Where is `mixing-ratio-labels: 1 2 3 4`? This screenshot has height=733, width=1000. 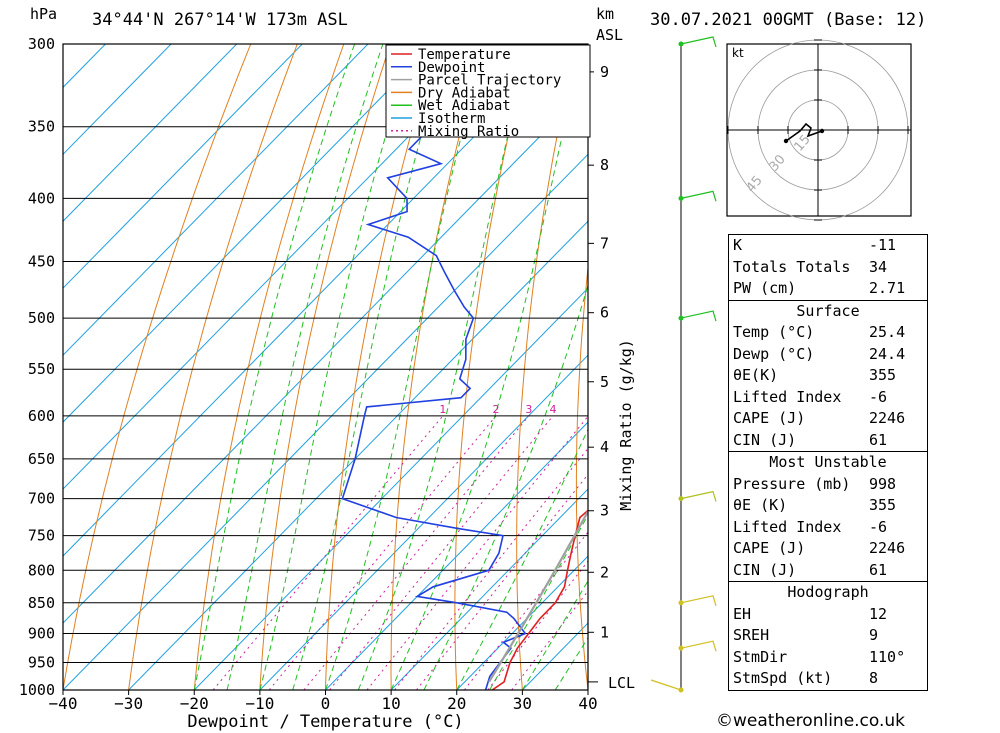
mixing-ratio-labels: 1 2 3 4 is located at coordinates (497, 409).